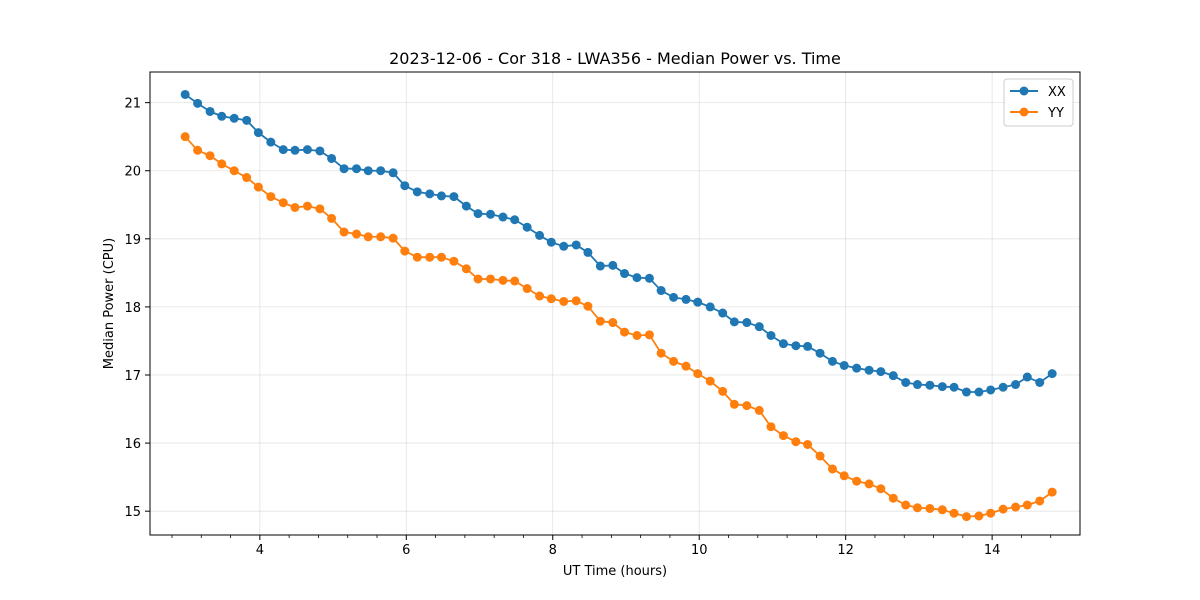  What do you see at coordinates (553, 550) in the screenshot?
I see `x-tick-label: 8` at bounding box center [553, 550].